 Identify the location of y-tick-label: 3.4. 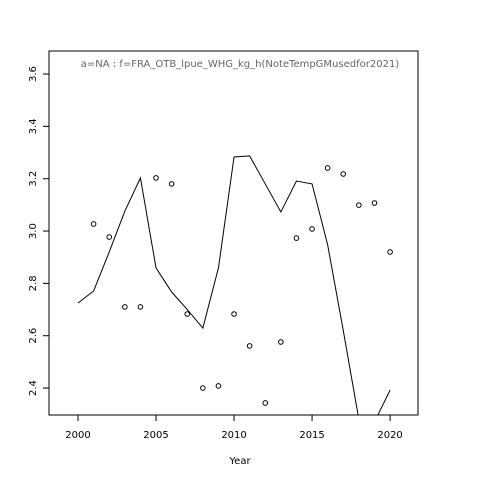
(33, 126).